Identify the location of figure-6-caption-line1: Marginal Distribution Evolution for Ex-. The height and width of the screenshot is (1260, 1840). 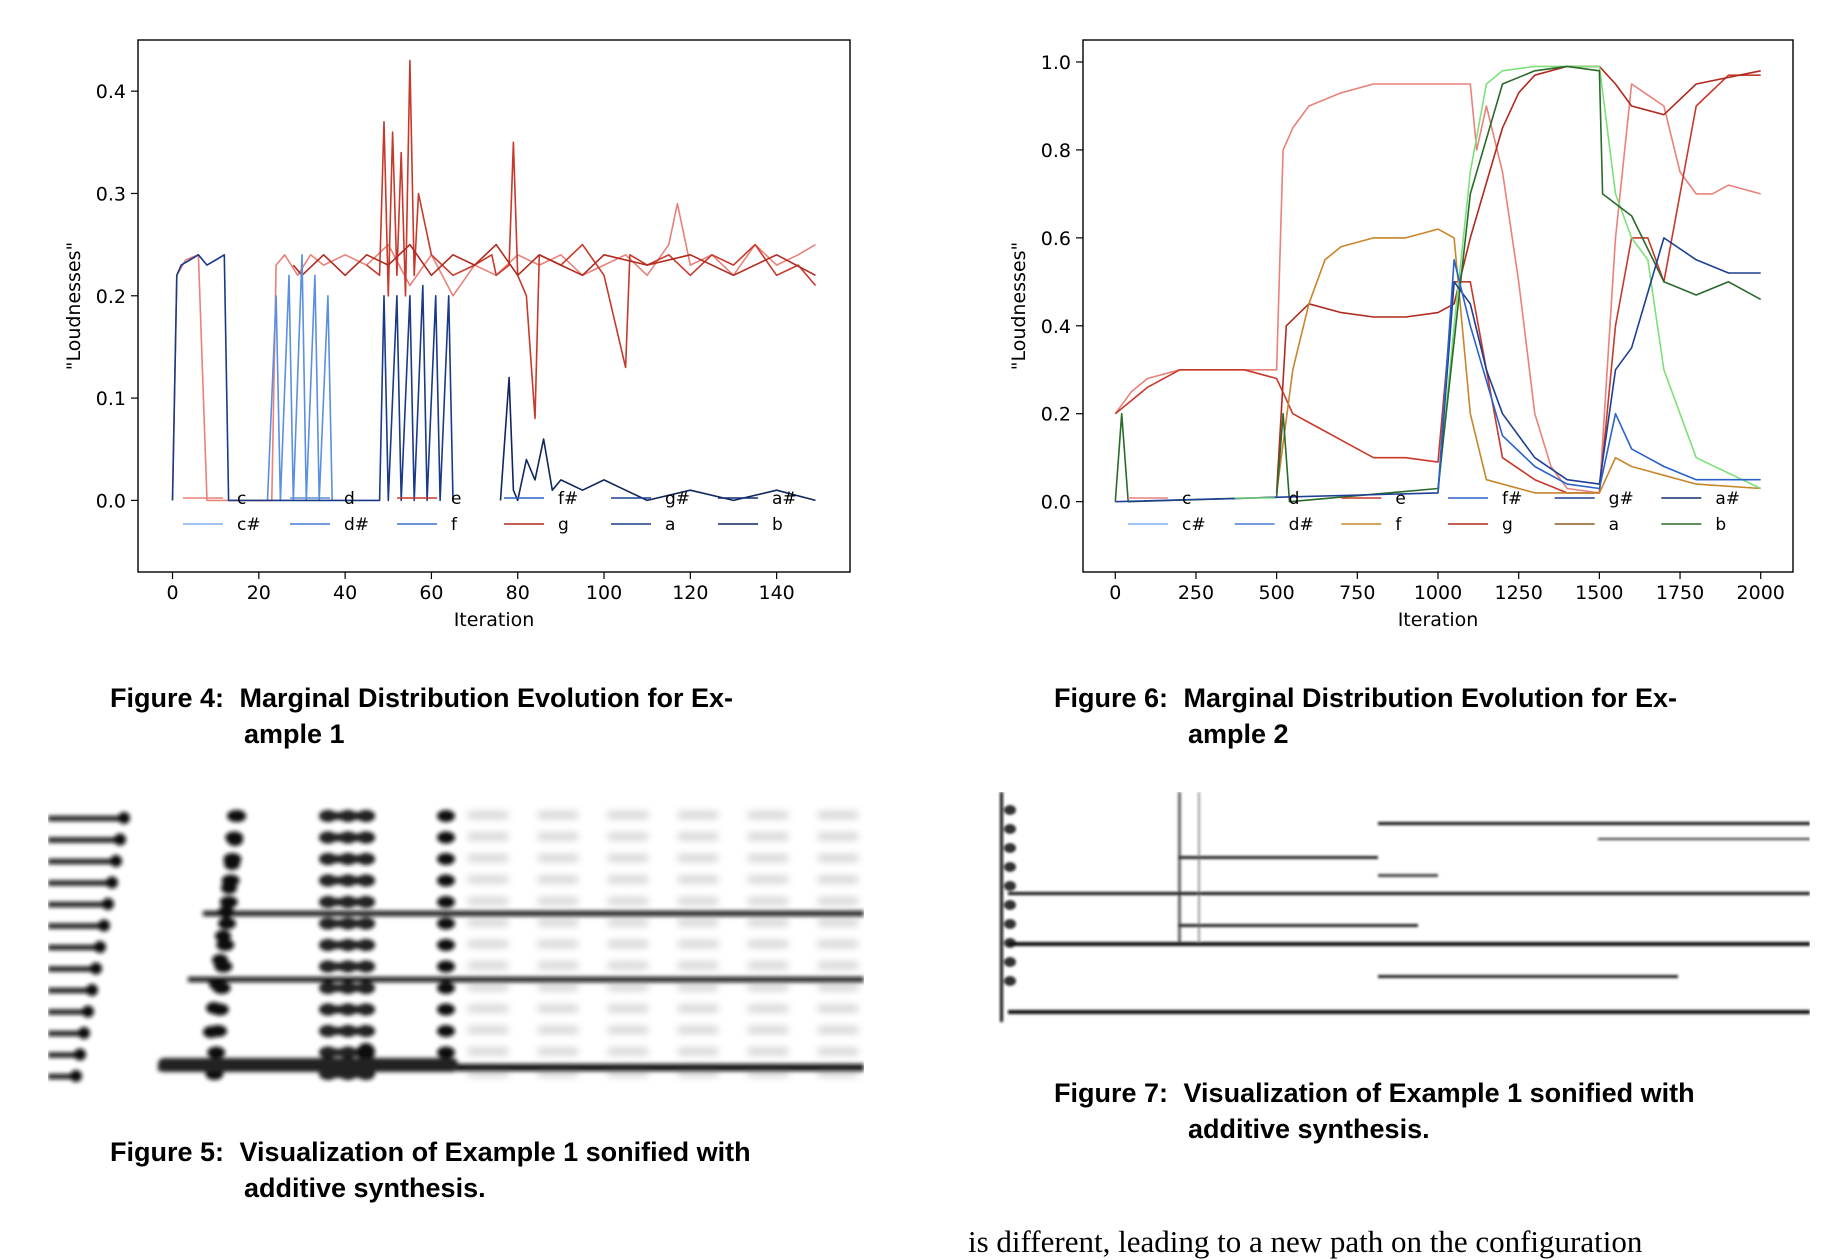
(1430, 698).